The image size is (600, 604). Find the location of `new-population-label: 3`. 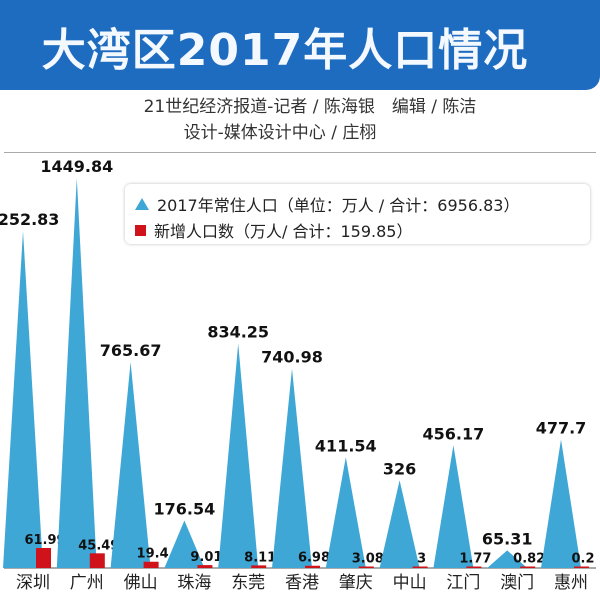

new-population-label: 3 is located at coordinates (421, 559).